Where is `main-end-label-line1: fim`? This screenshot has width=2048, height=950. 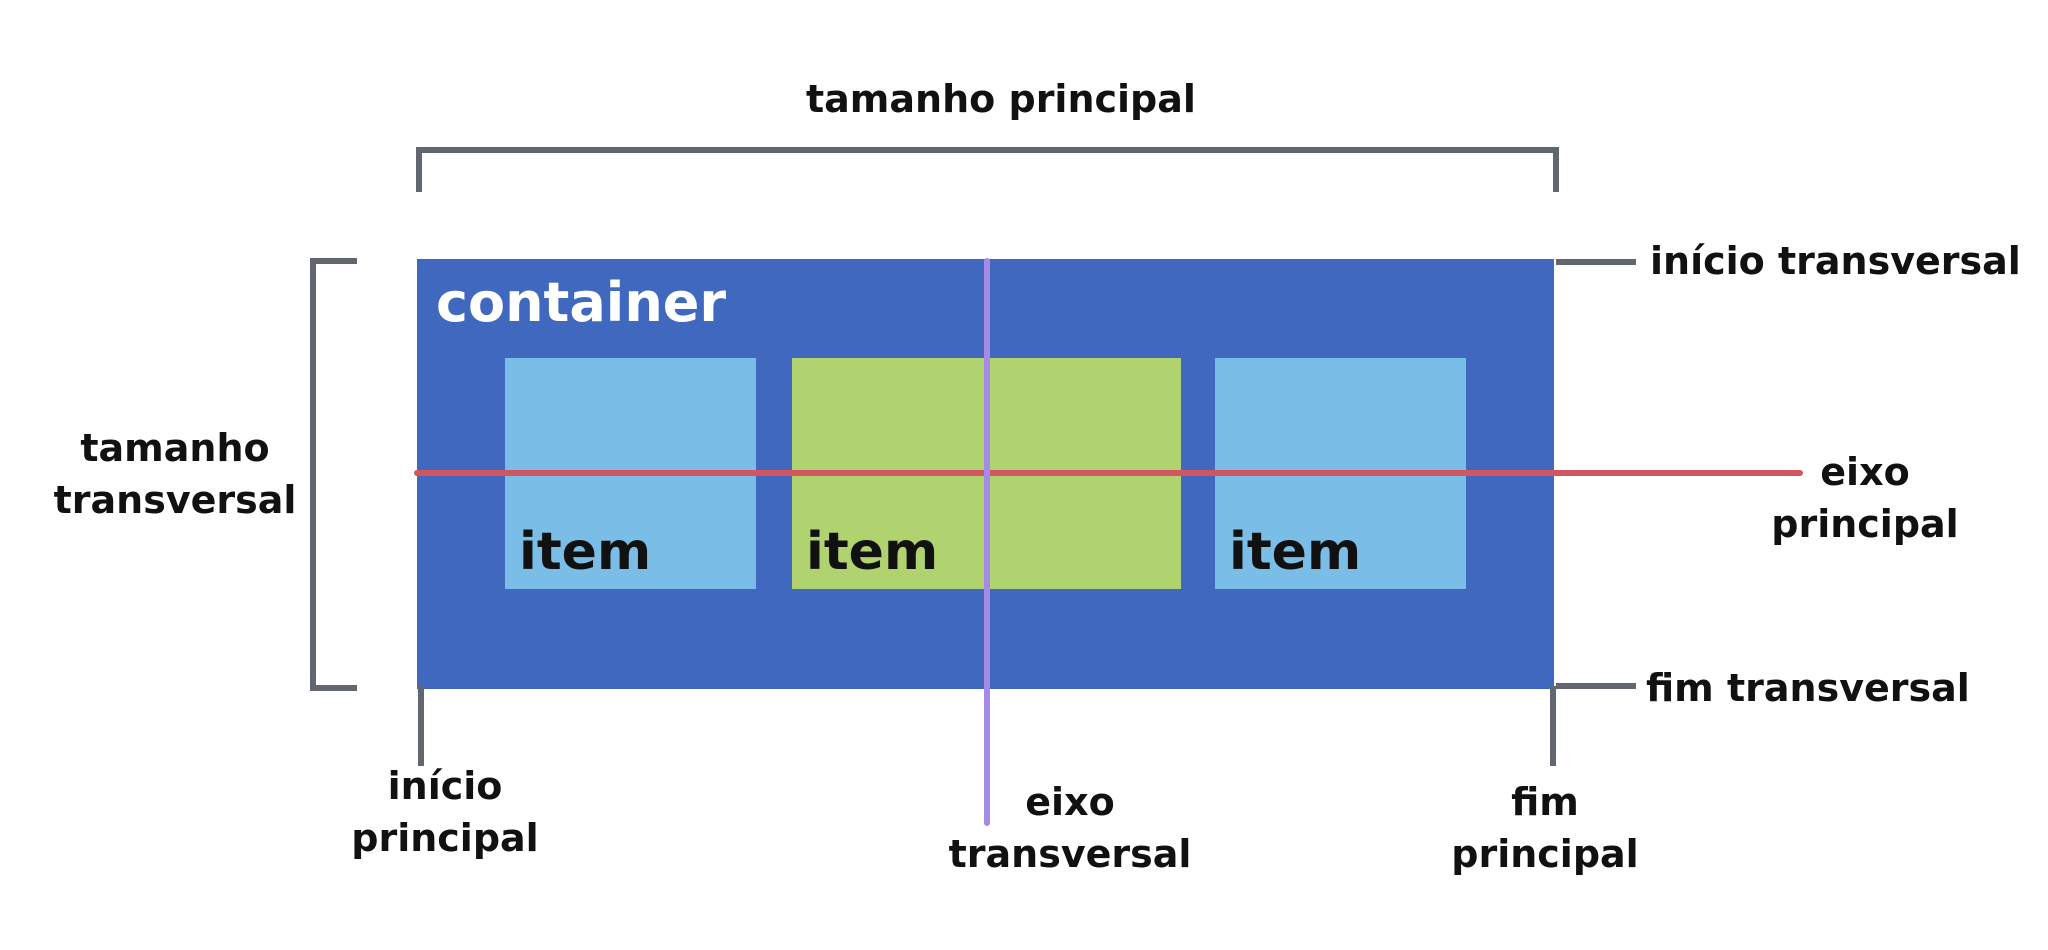 main-end-label-line1: fim is located at coordinates (1545, 802).